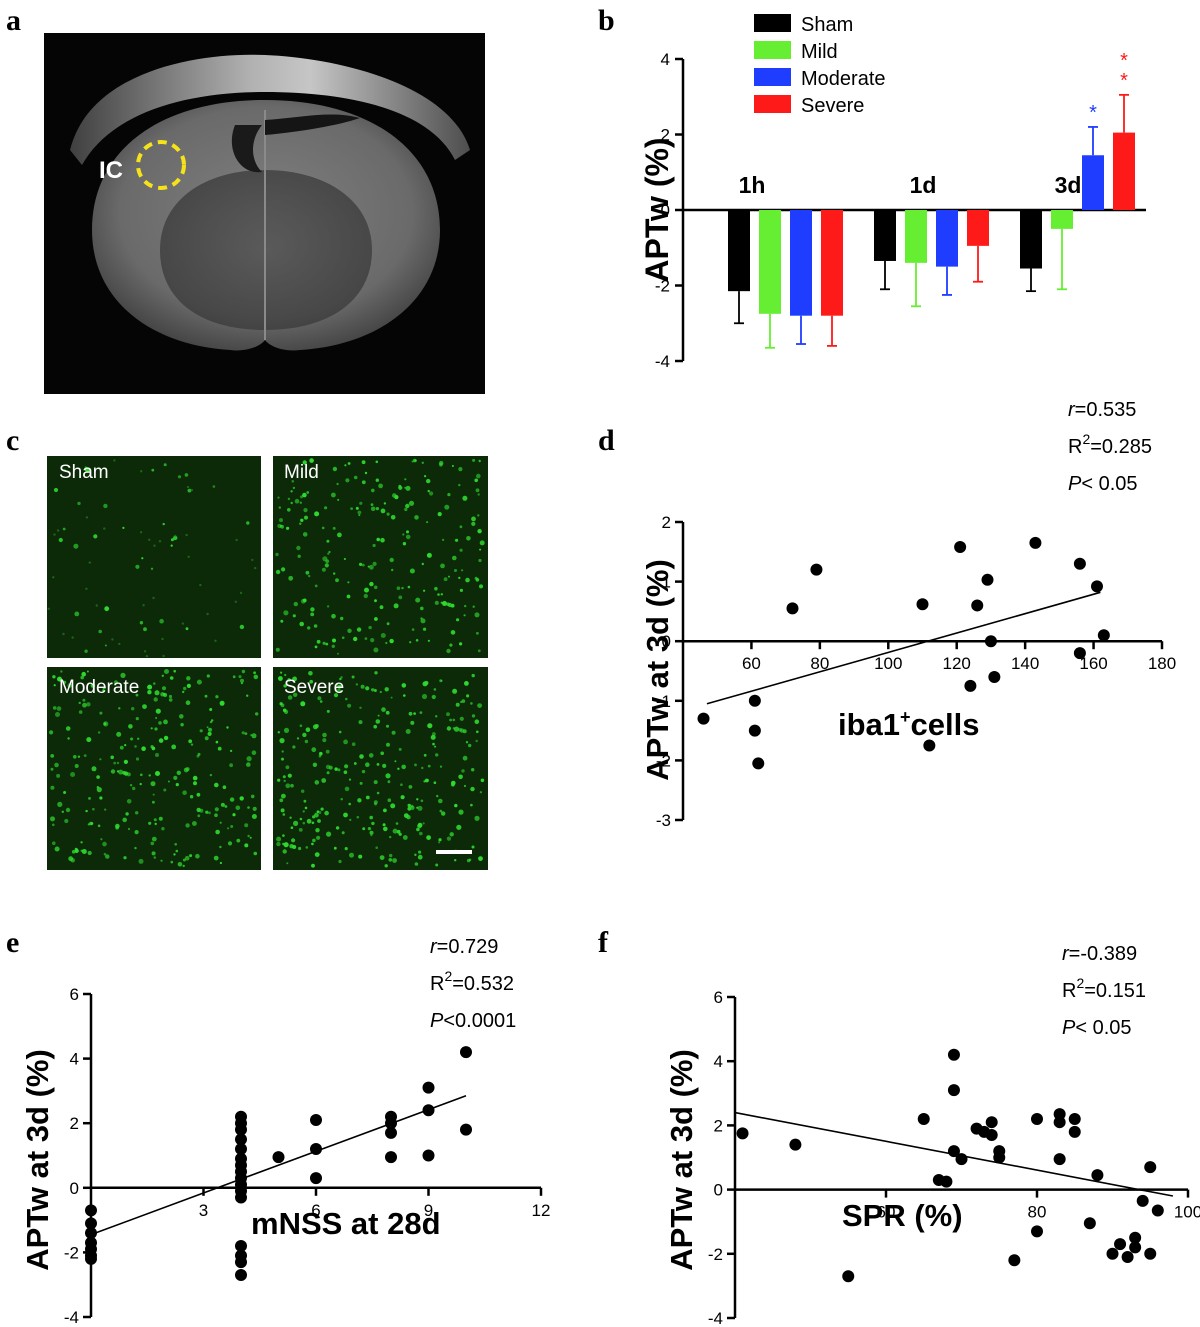  I want to click on b-bar, so click(1124, 171).